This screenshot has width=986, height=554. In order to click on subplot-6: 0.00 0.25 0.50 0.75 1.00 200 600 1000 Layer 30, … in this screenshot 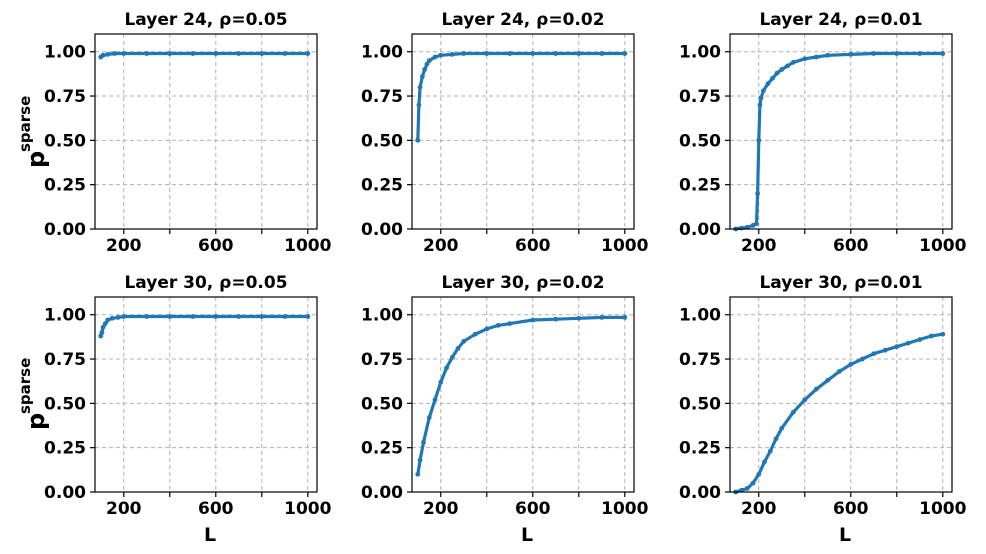, I will do `click(823, 396)`.